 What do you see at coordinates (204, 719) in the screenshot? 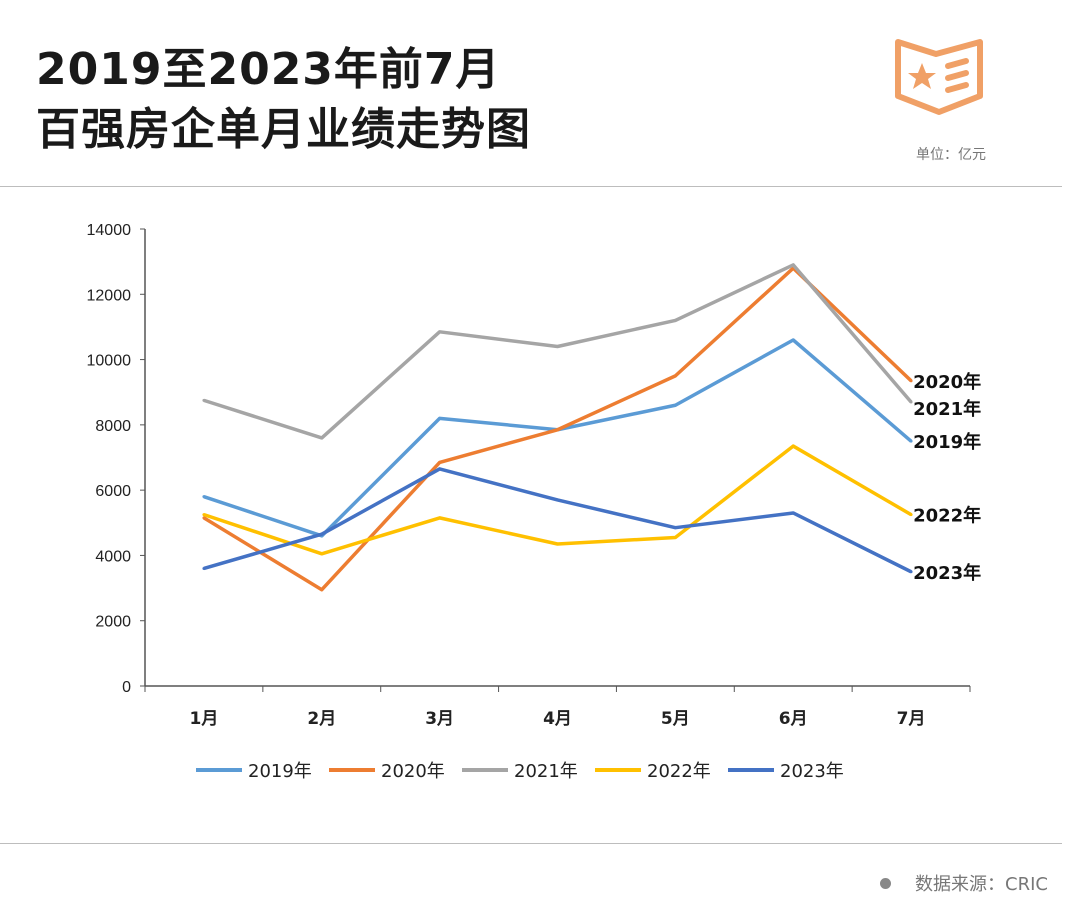
I see `x-tick-label: 1月` at bounding box center [204, 719].